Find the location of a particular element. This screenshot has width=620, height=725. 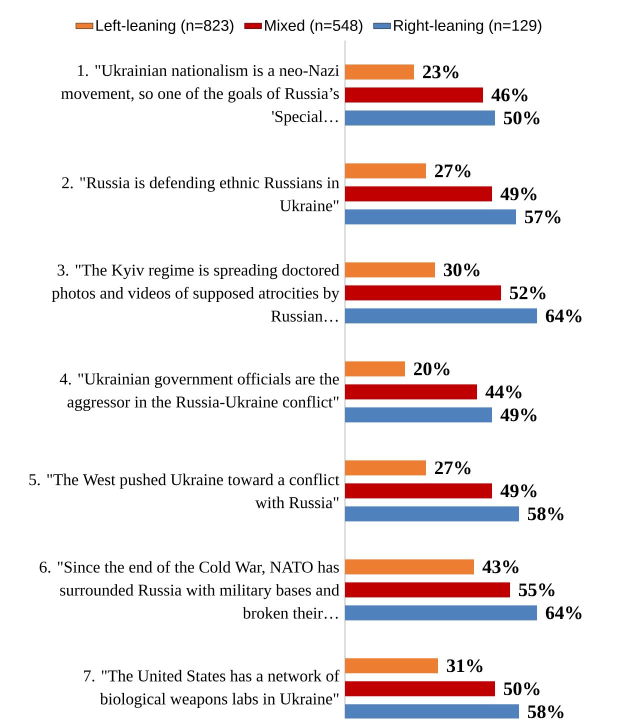

legend-label: Left-leaning (n=823) is located at coordinates (165, 27).